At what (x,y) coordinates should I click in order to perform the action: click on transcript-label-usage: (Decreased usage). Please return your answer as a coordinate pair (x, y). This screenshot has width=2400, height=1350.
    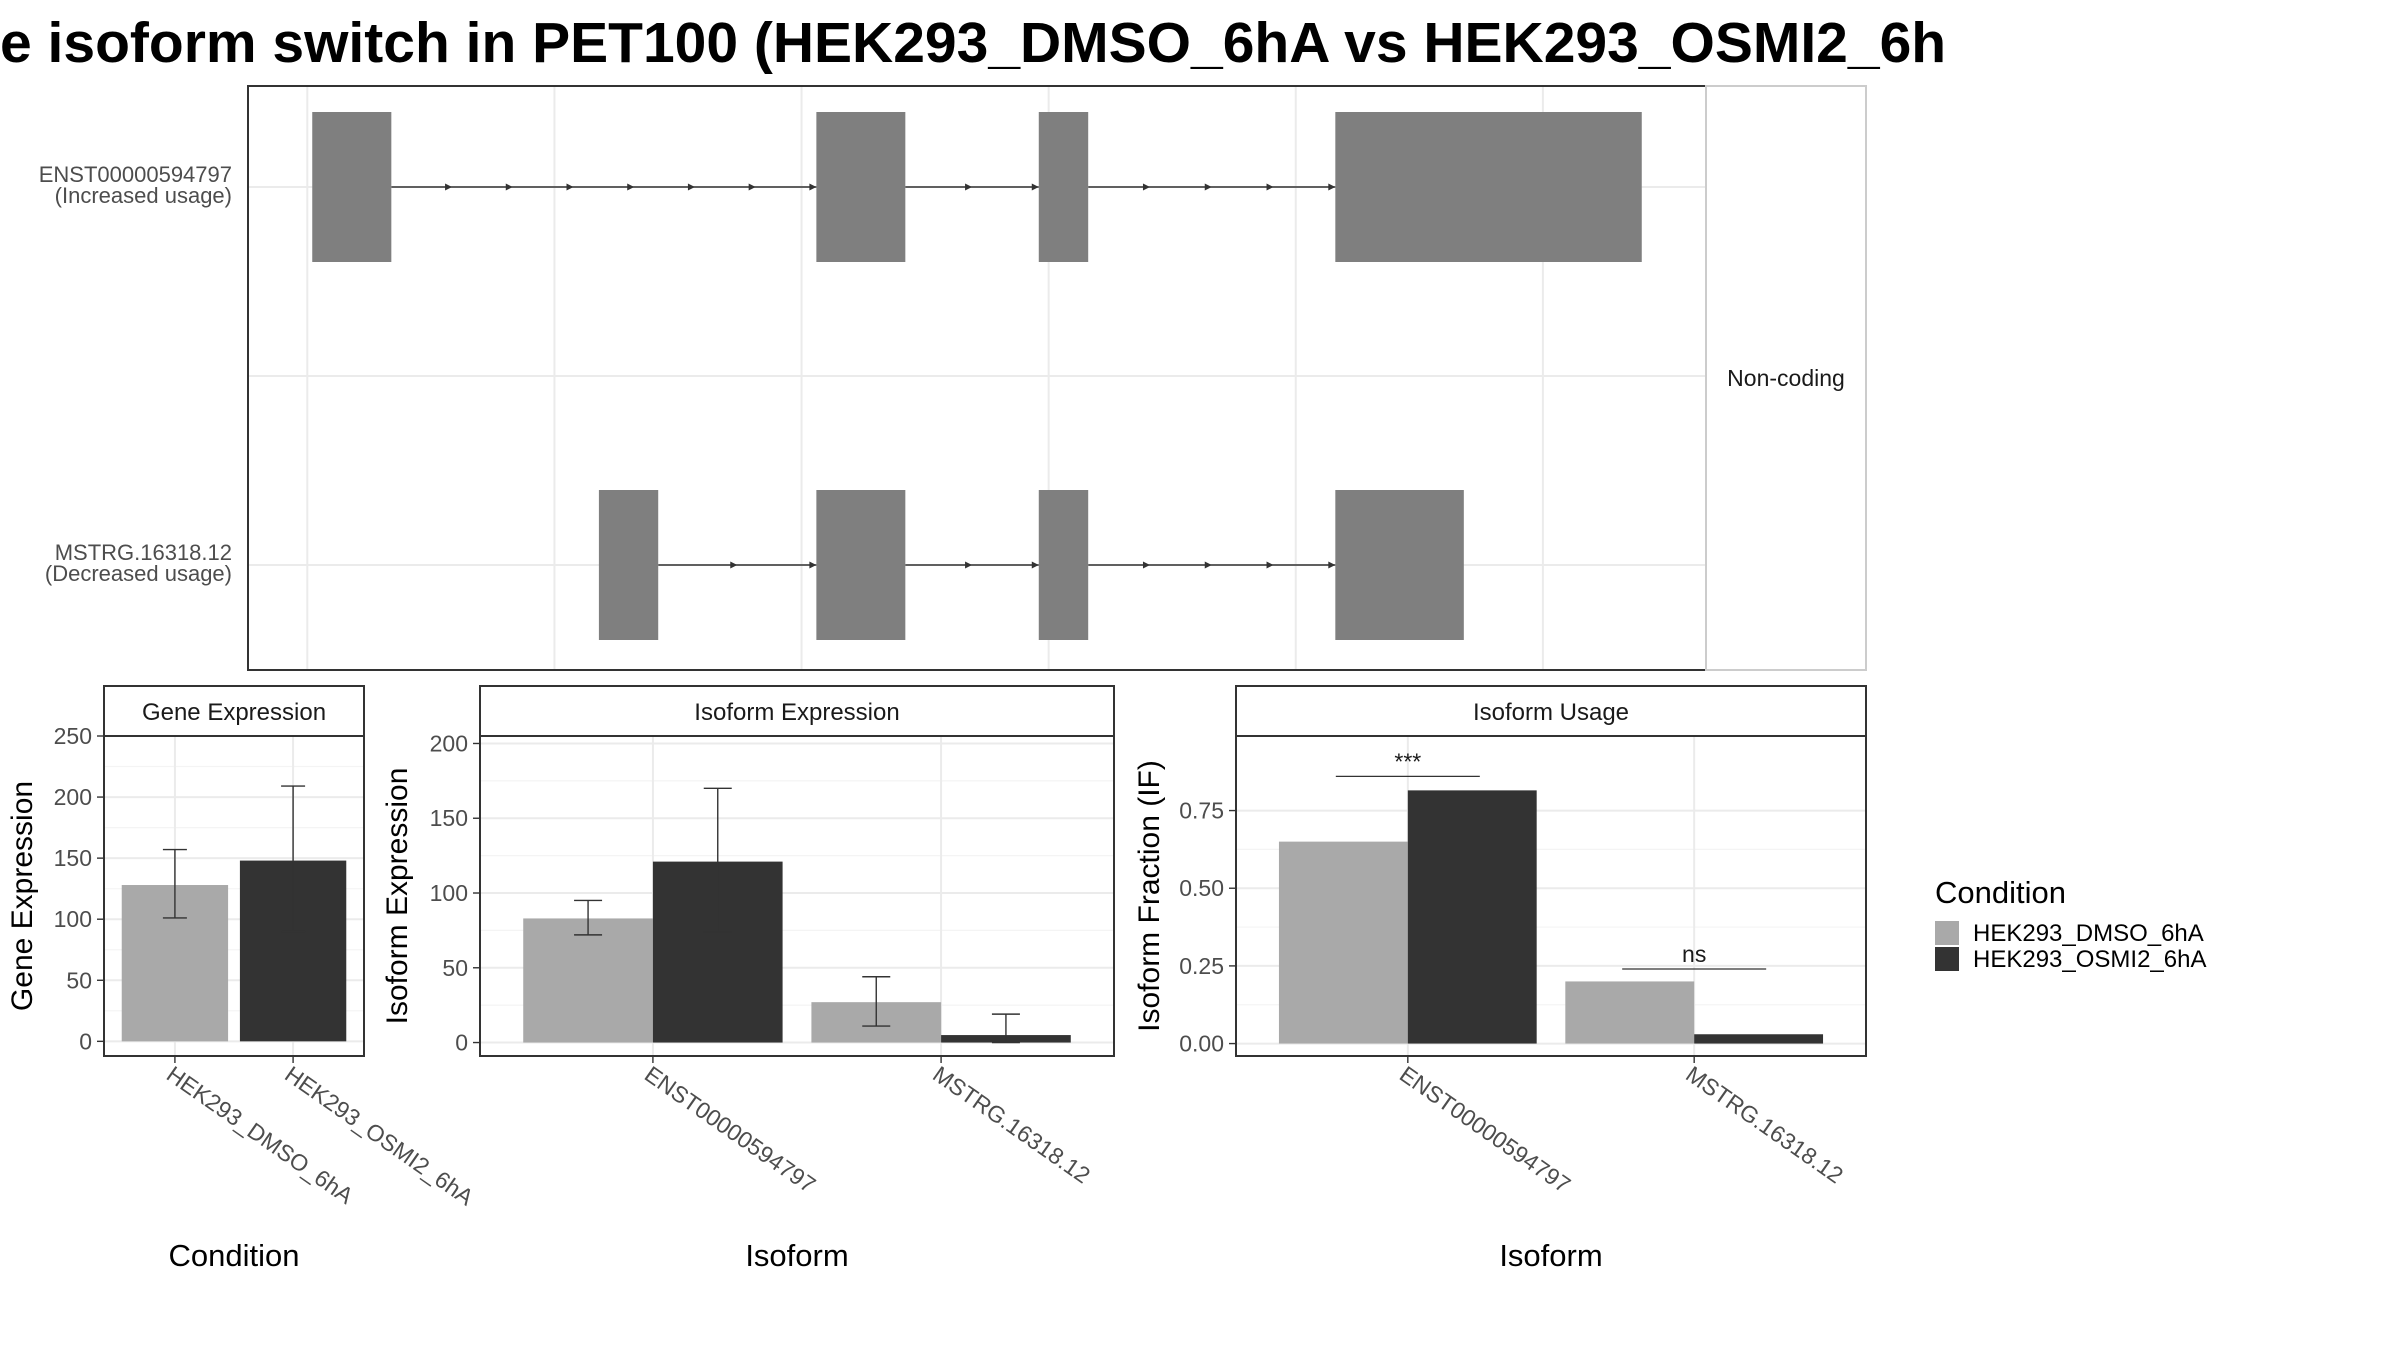
    Looking at the image, I should click on (138, 573).